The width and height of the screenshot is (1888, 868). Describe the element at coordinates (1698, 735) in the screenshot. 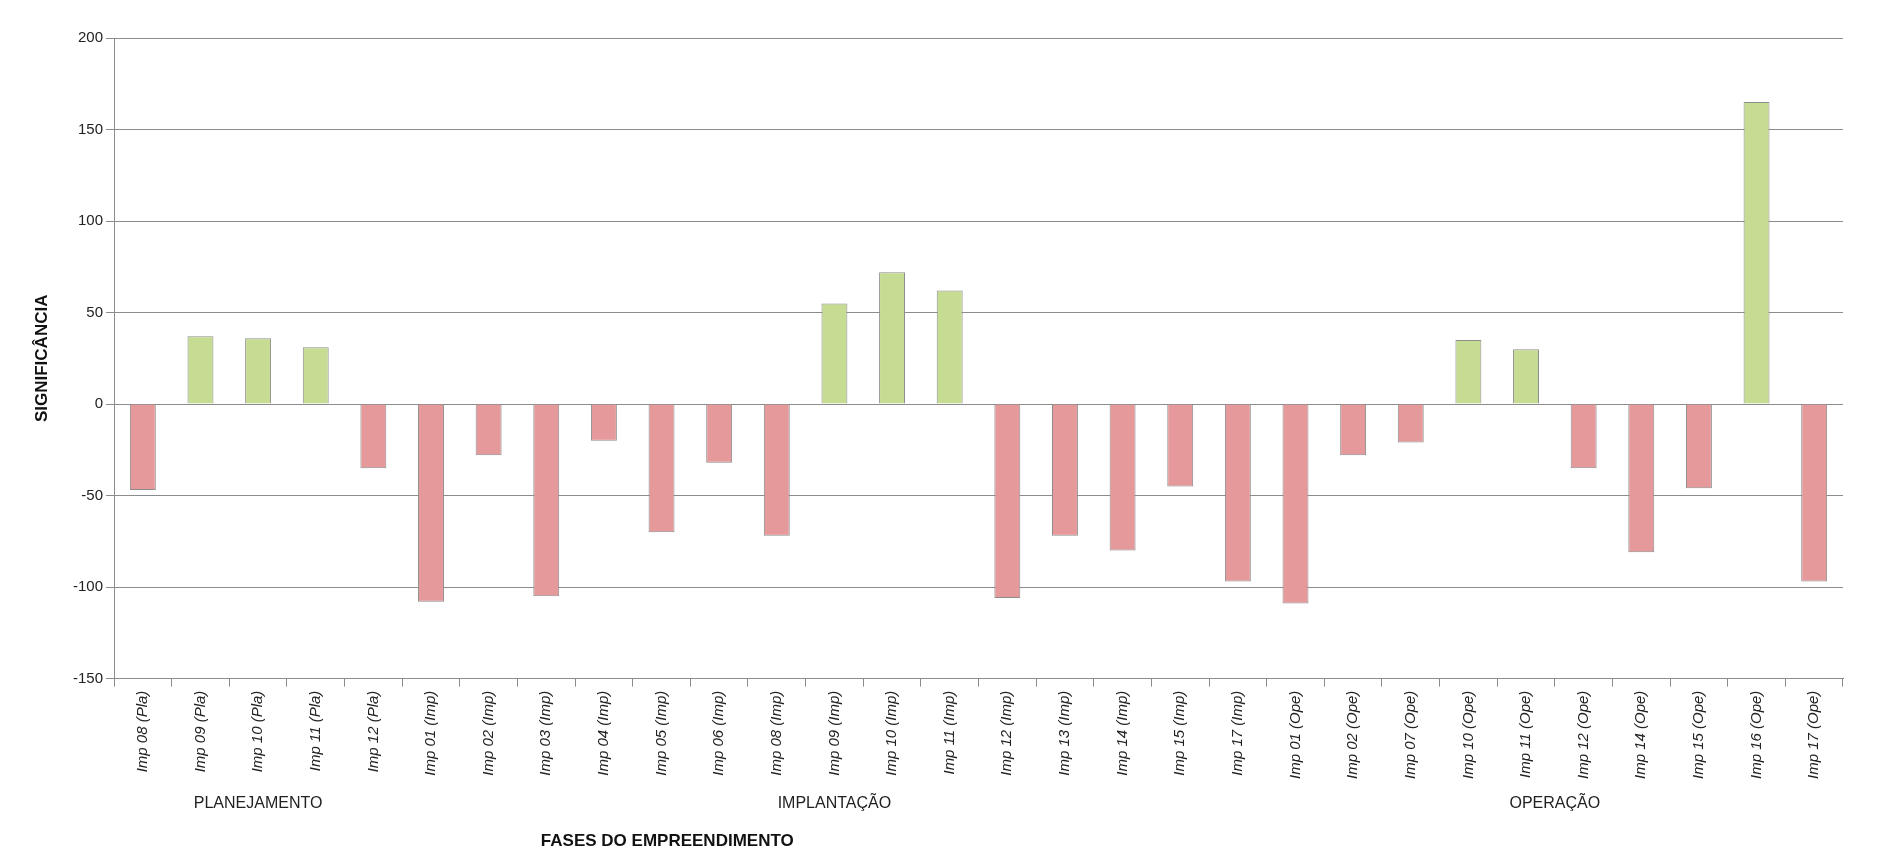

I see `x-tick-label: Imp 15 (Ope)` at that location.